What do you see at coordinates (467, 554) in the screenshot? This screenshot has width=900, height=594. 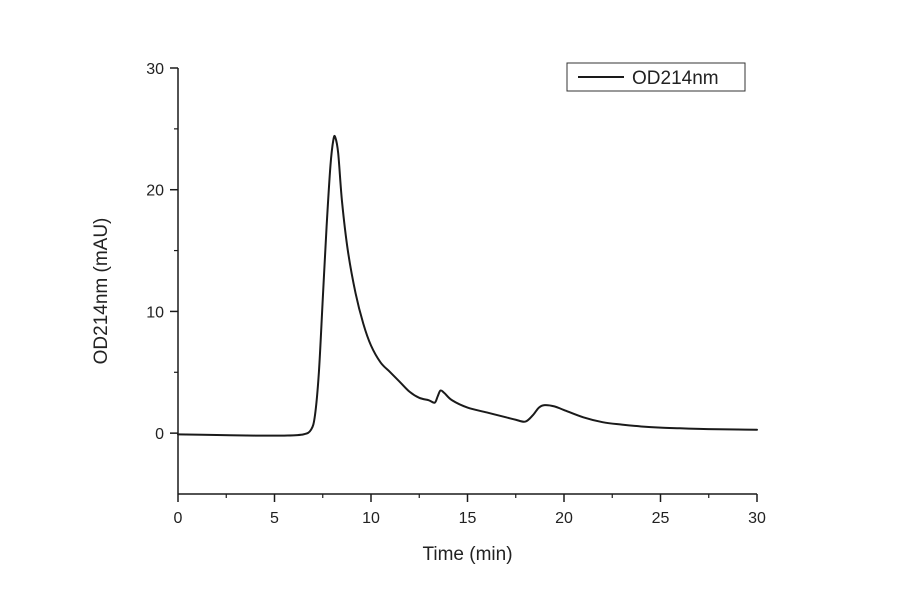 I see `x-axis-title: Time (min)` at bounding box center [467, 554].